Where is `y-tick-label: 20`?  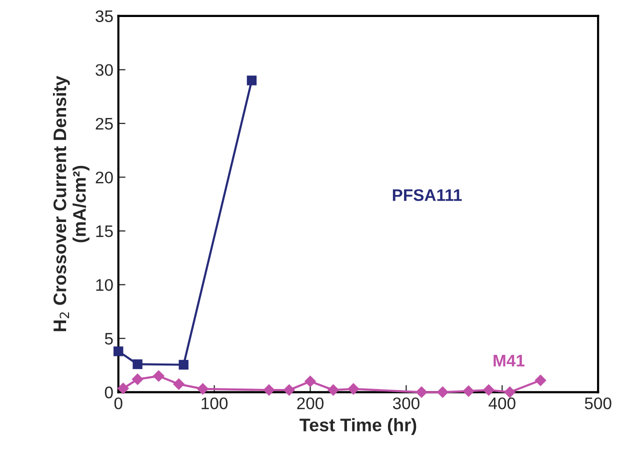 y-tick-label: 20 is located at coordinates (104, 178).